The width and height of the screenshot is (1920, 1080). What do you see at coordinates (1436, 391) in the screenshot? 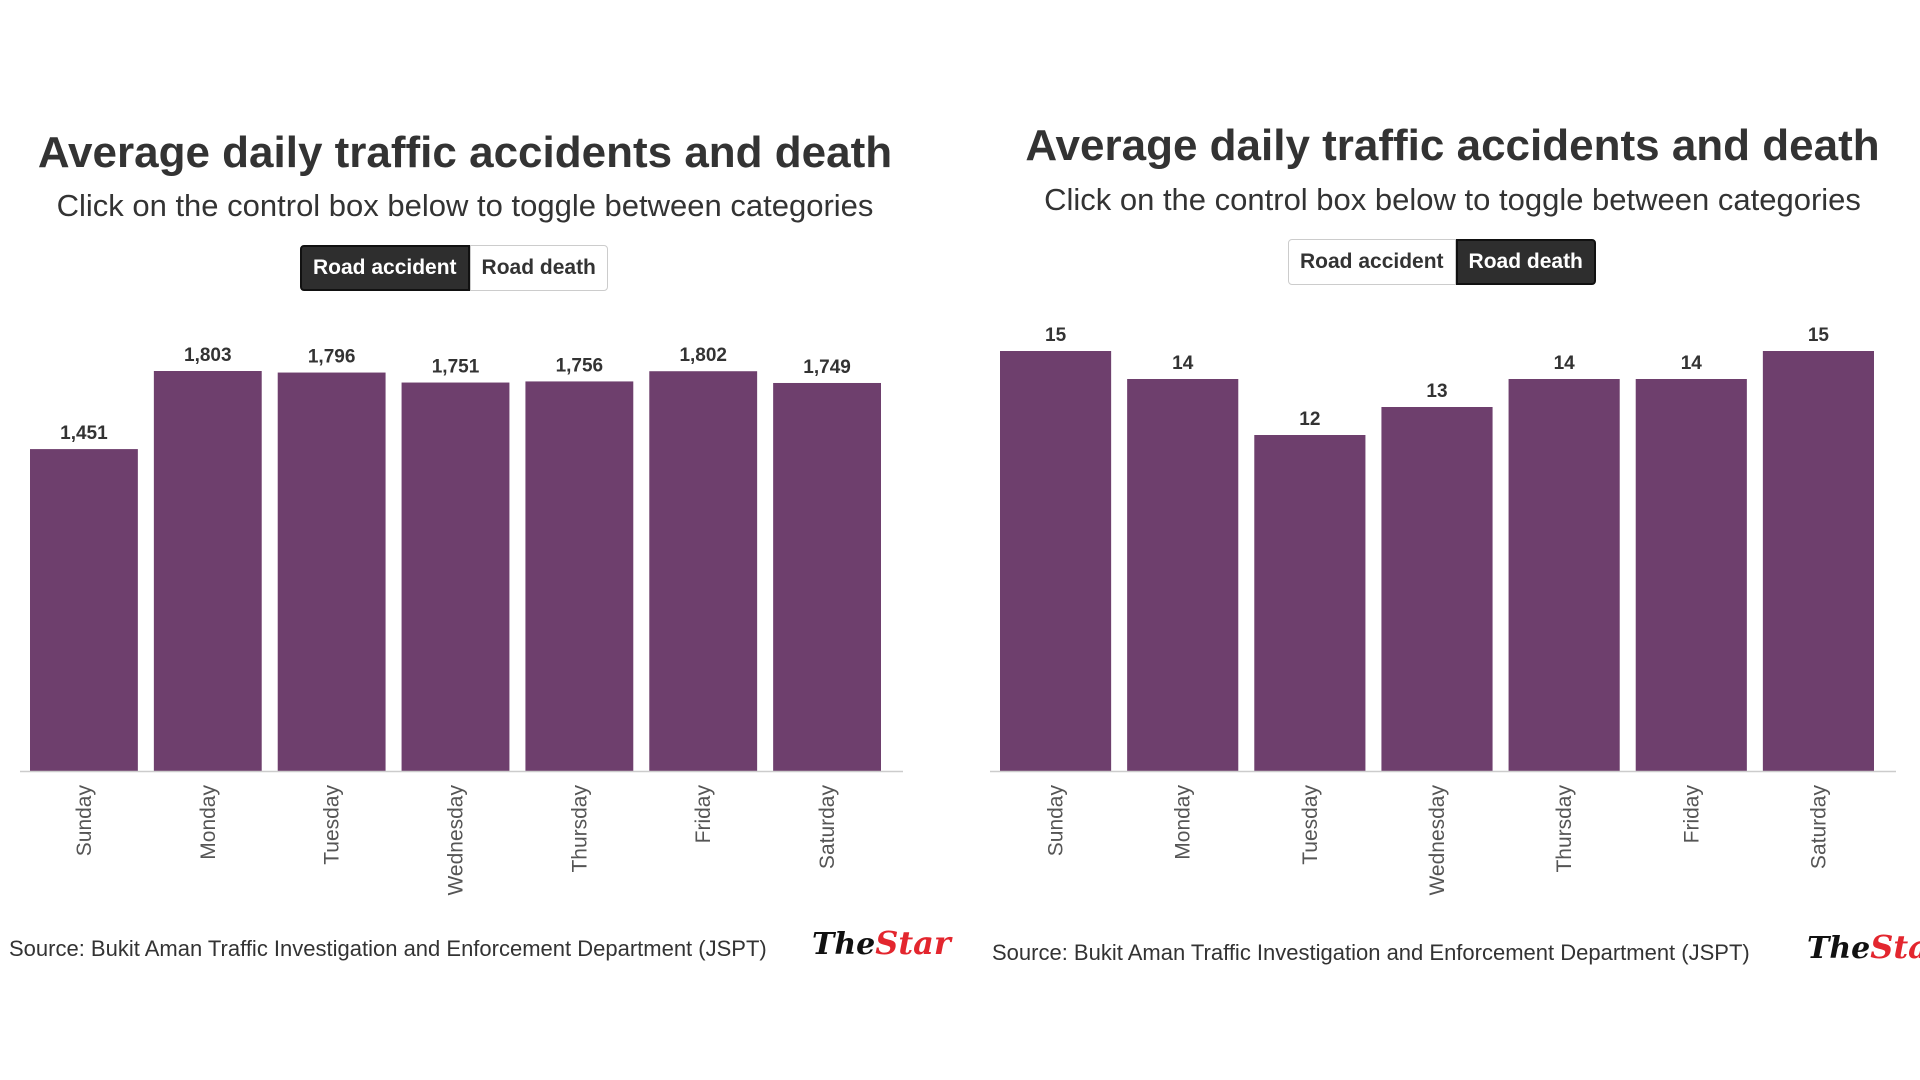
I see `data-label: 13` at bounding box center [1436, 391].